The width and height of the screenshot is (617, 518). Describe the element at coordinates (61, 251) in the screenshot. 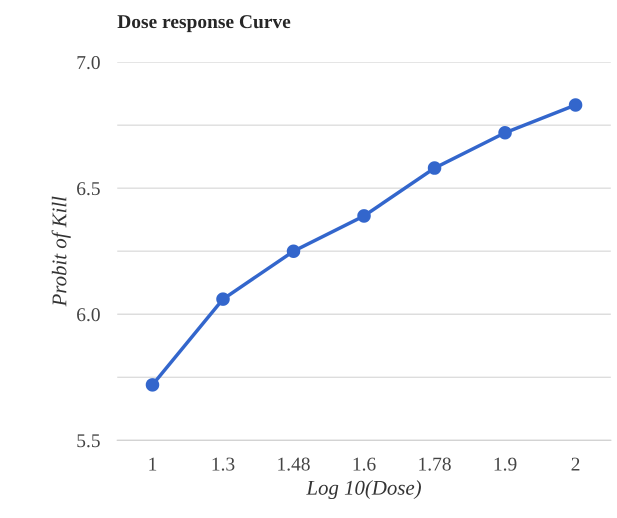

I see `y-axis-title: Probit of Kill` at that location.